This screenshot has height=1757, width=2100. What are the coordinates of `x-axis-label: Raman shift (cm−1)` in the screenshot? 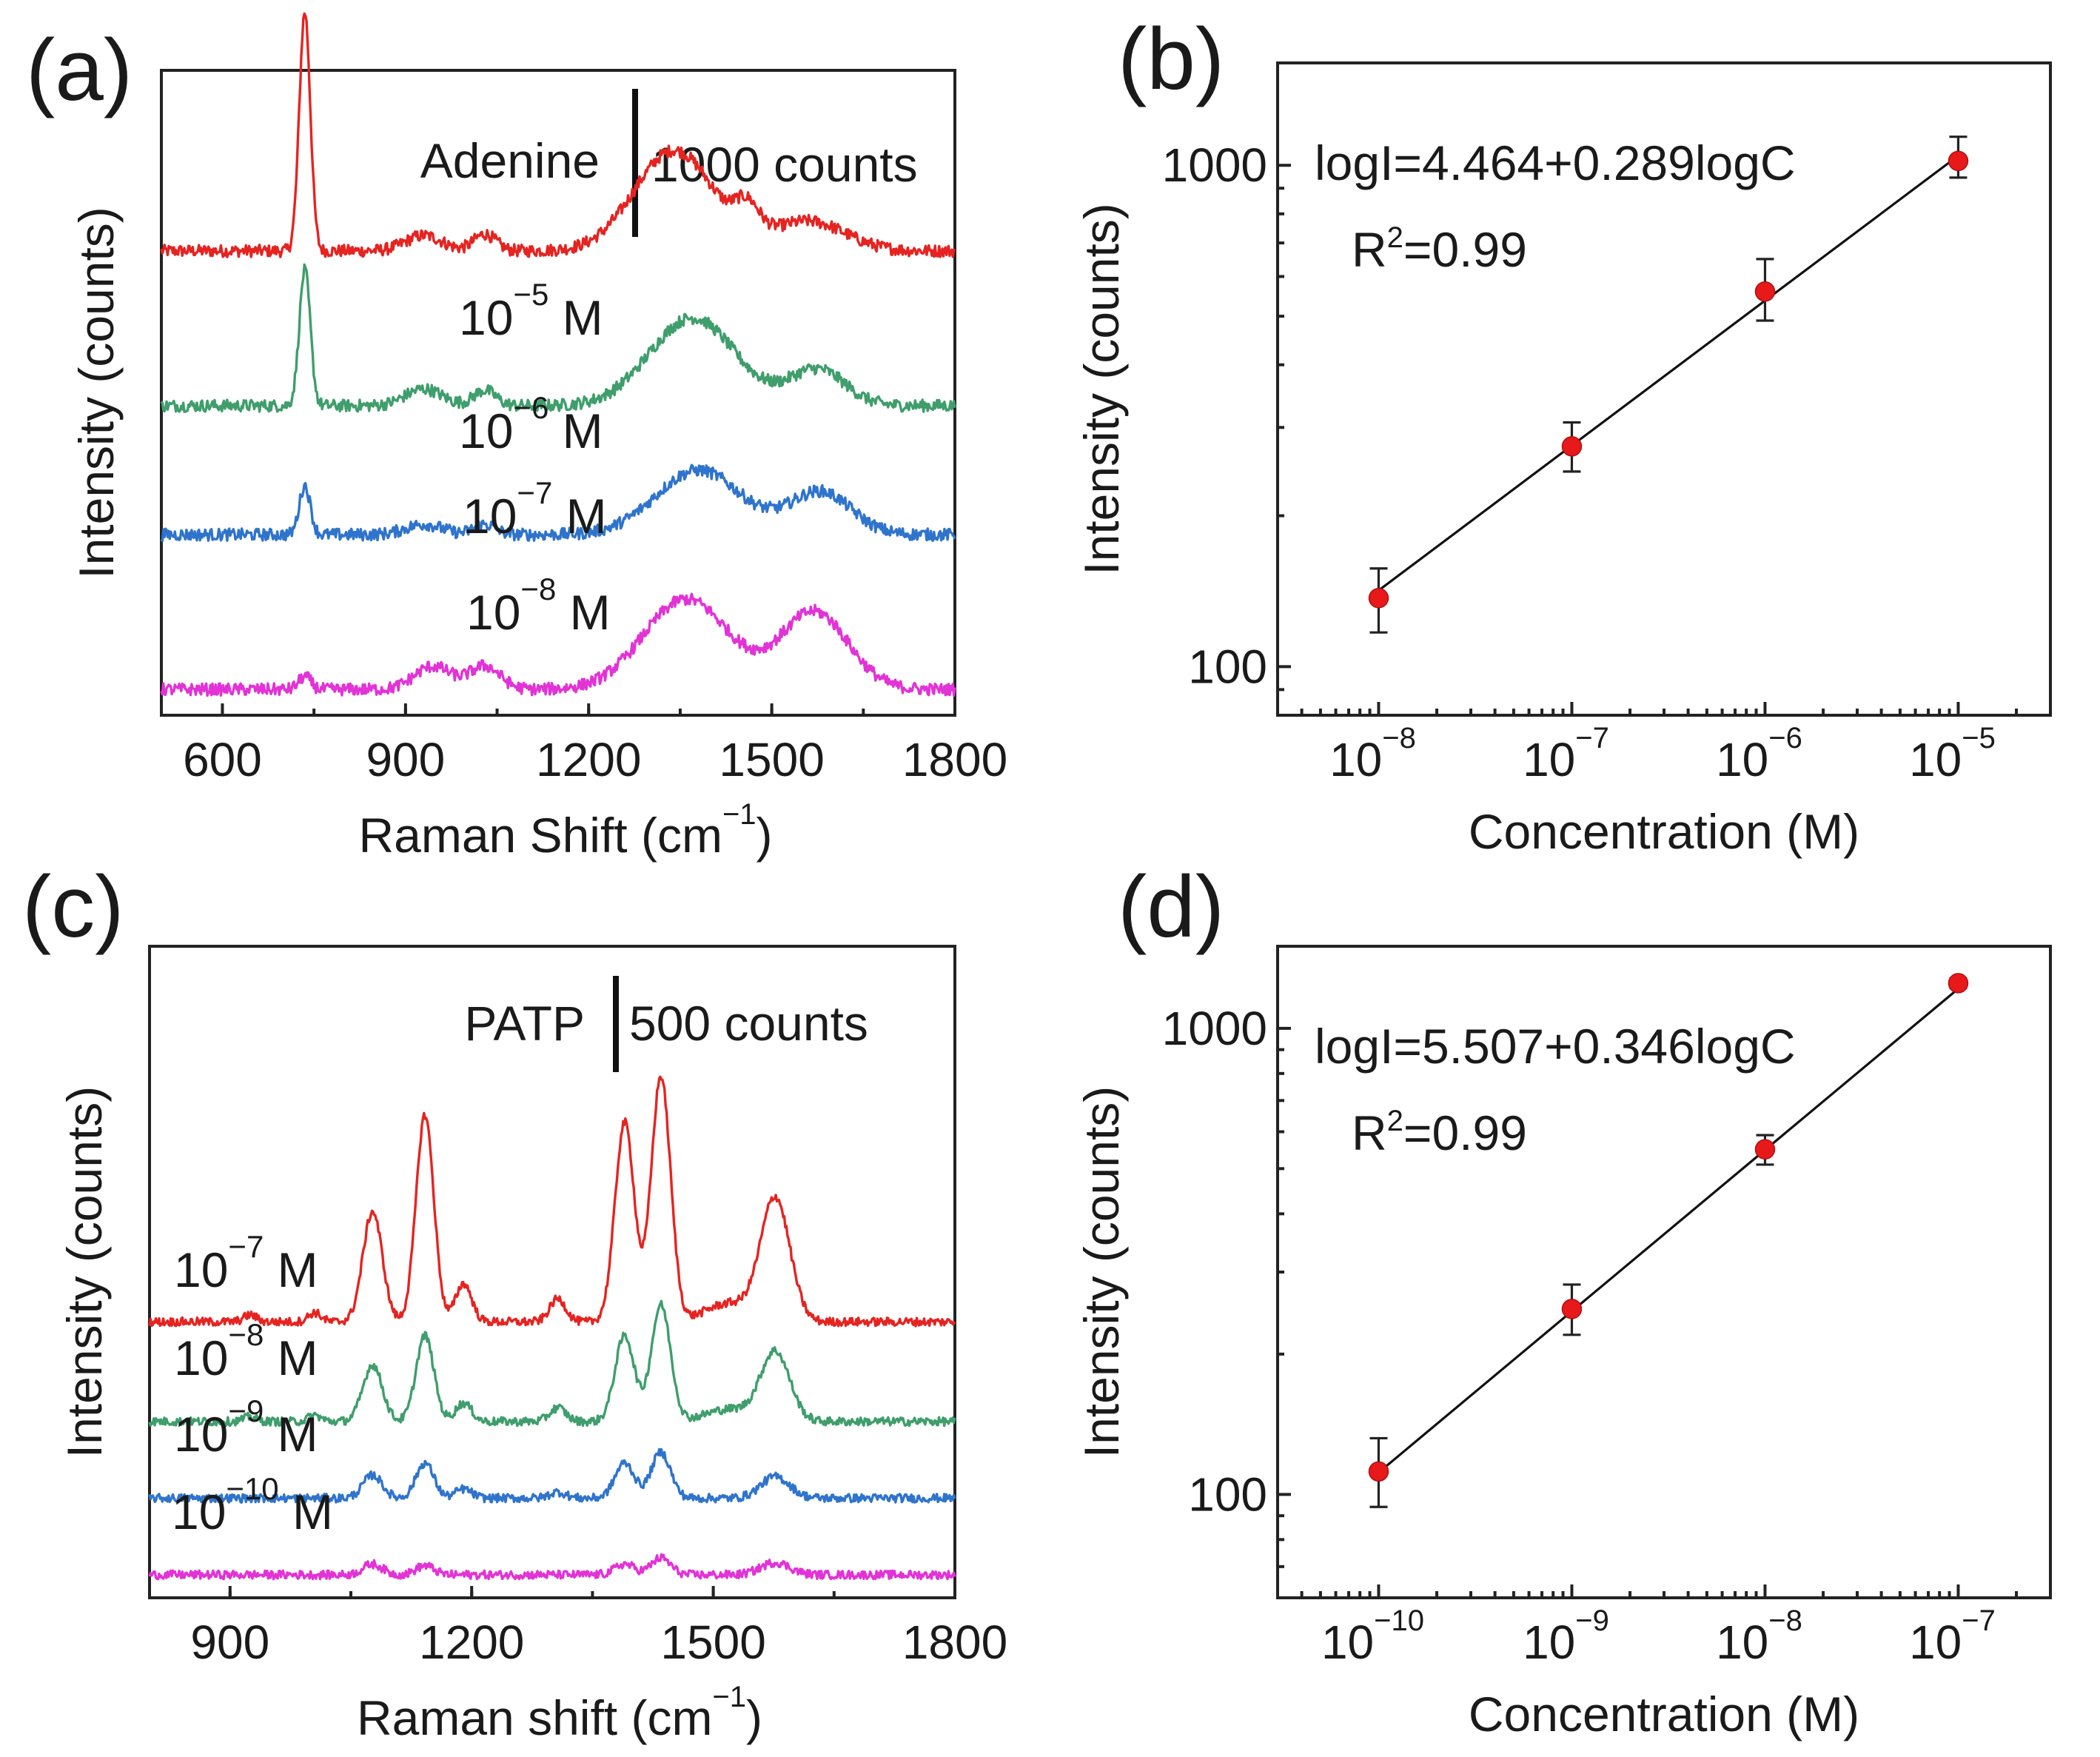 It's located at (559, 1713).